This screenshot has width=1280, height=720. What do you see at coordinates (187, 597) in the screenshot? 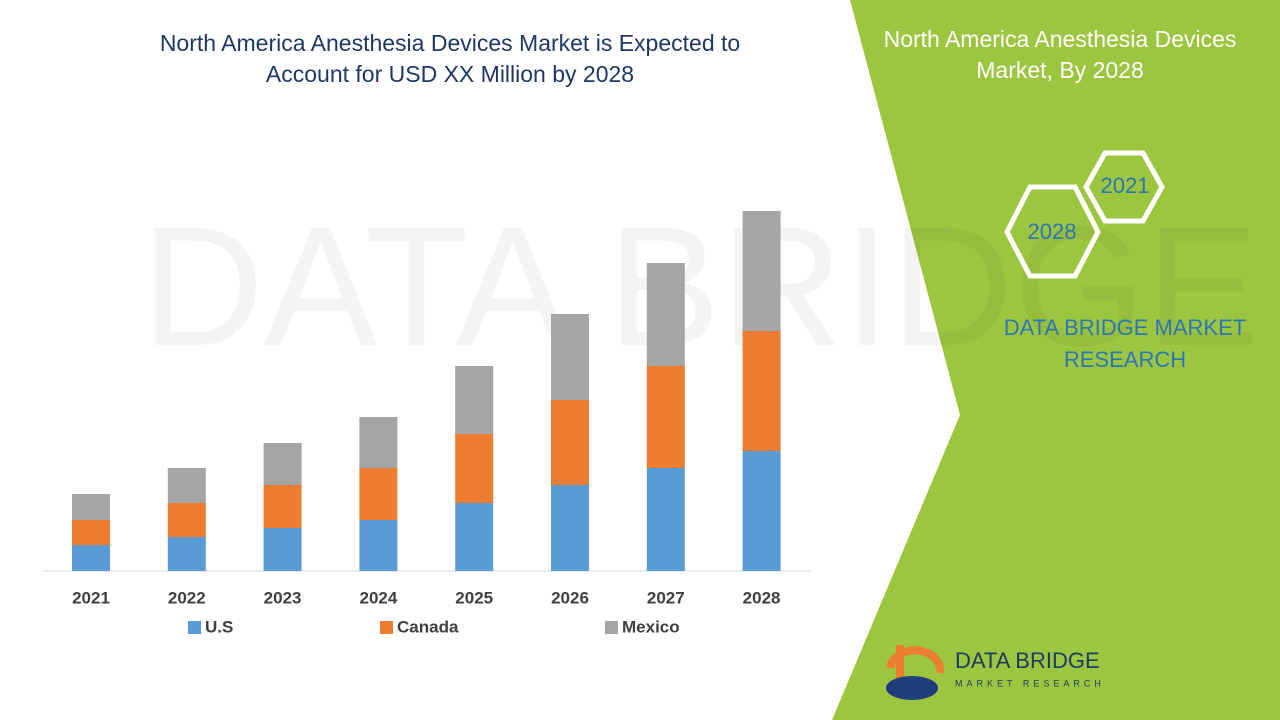
I see `x-tick-label: 2022` at bounding box center [187, 597].